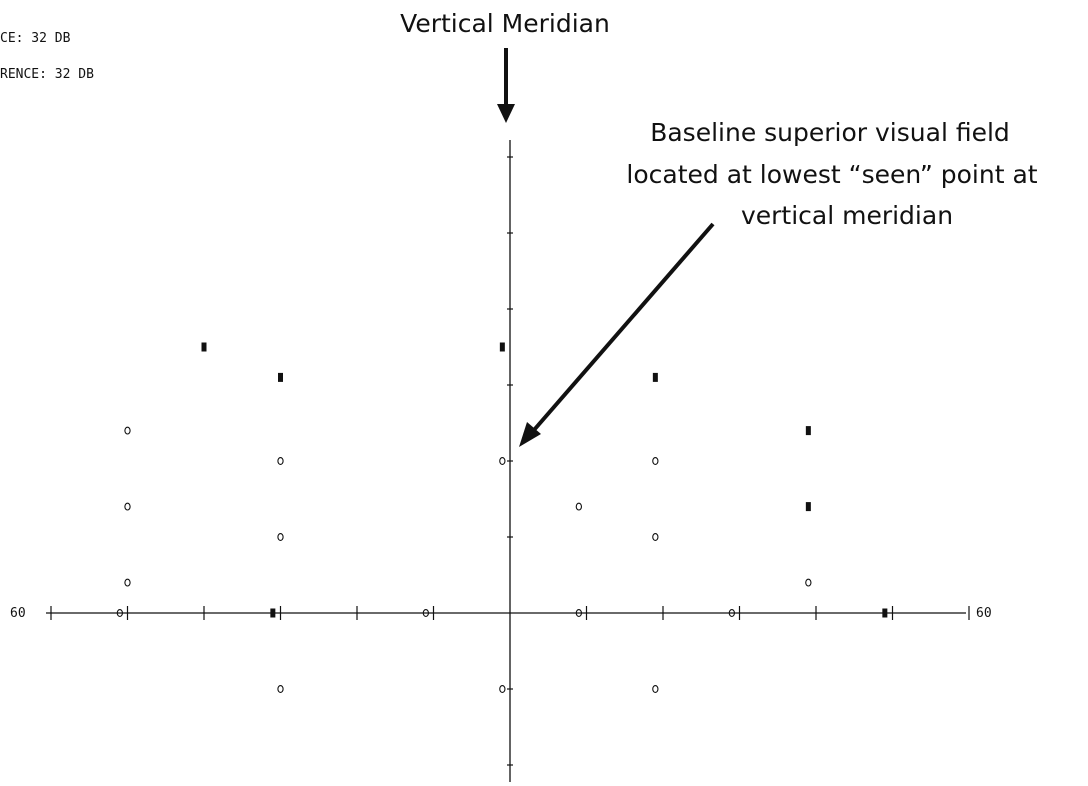 This screenshot has height=786, width=1088. What do you see at coordinates (47, 74) in the screenshot?
I see `header-line-2: RENCE: 32 DB` at bounding box center [47, 74].